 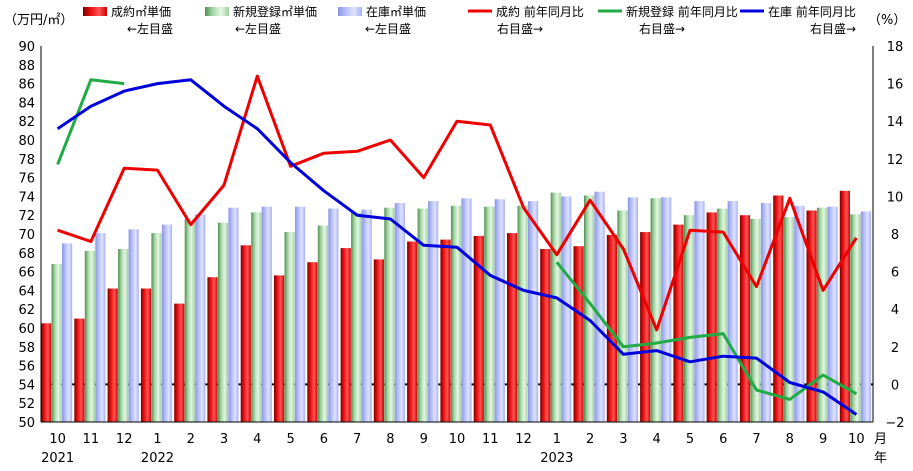 What do you see at coordinates (895, 160) in the screenshot?
I see `right-tick-label: 12` at bounding box center [895, 160].